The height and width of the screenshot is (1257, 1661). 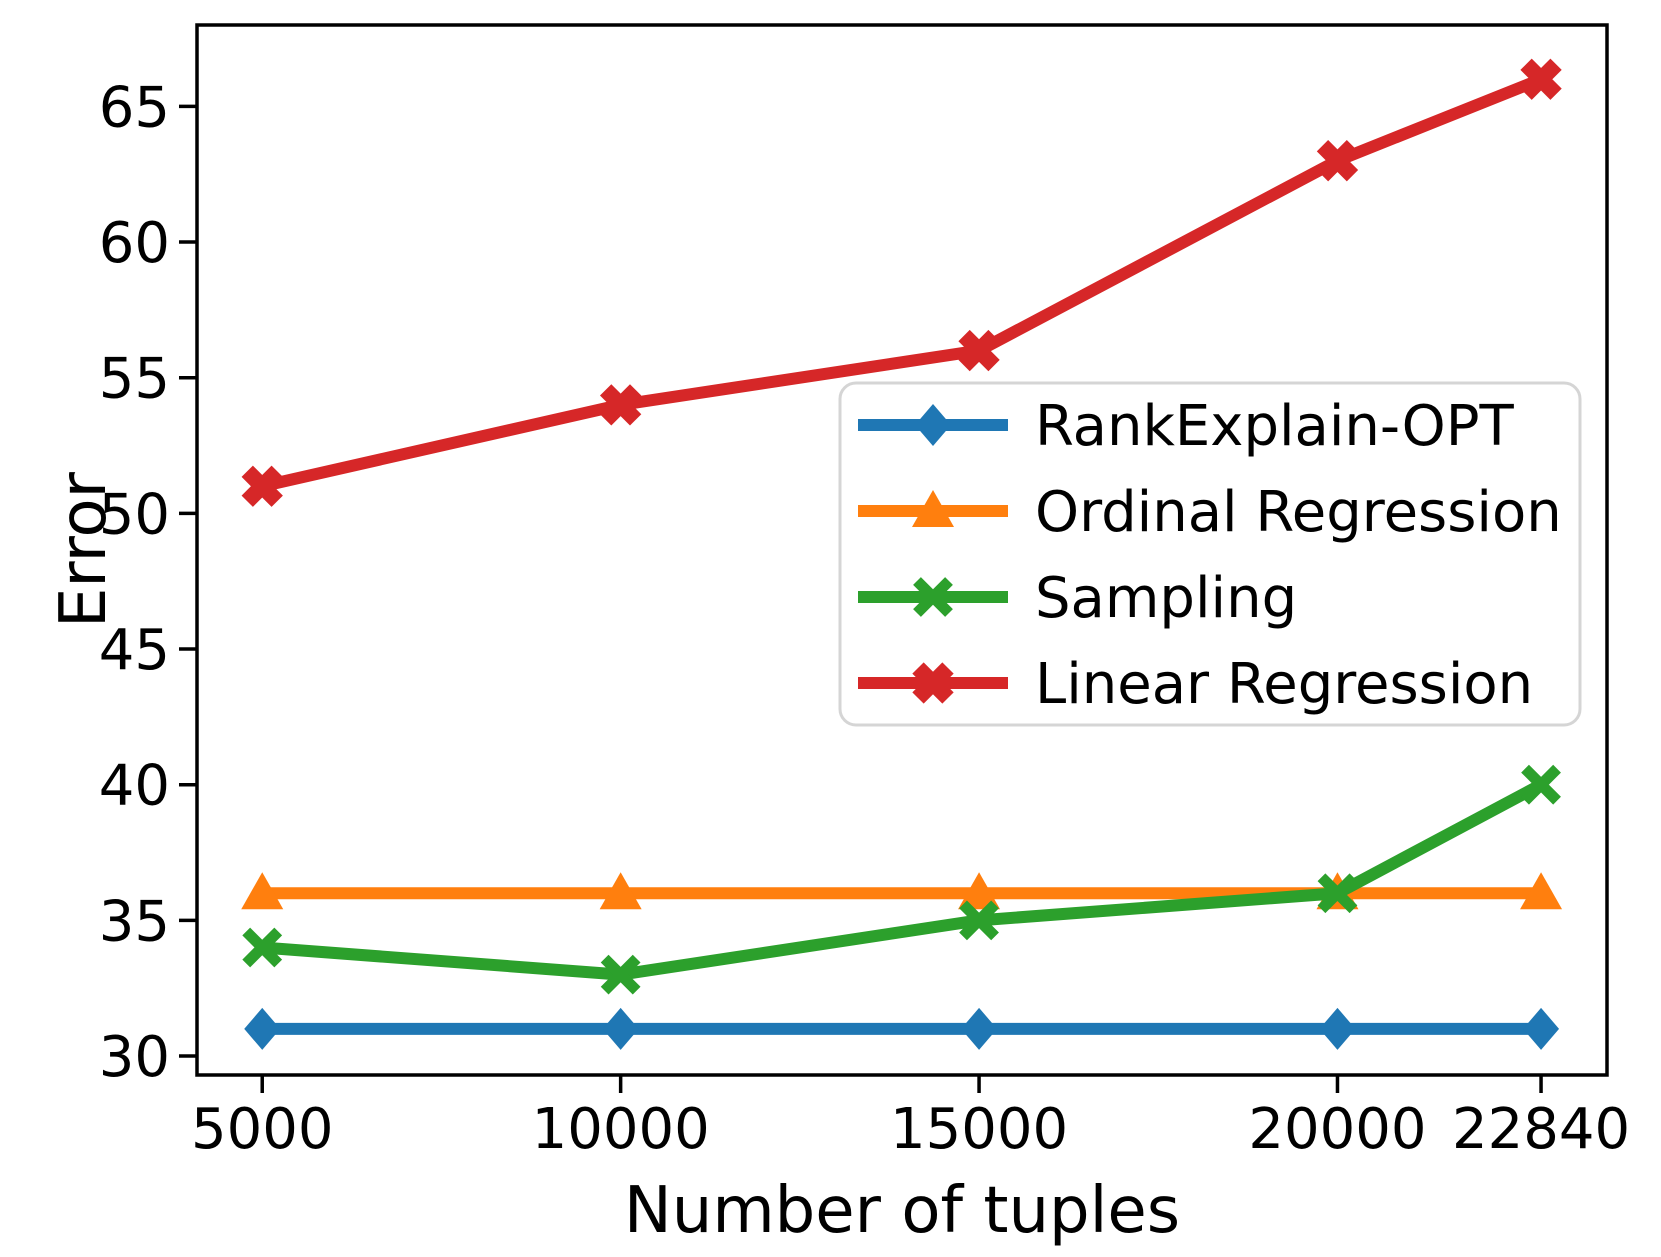 What do you see at coordinates (1284, 684) in the screenshot?
I see `legend-label: Linear Regression` at bounding box center [1284, 684].